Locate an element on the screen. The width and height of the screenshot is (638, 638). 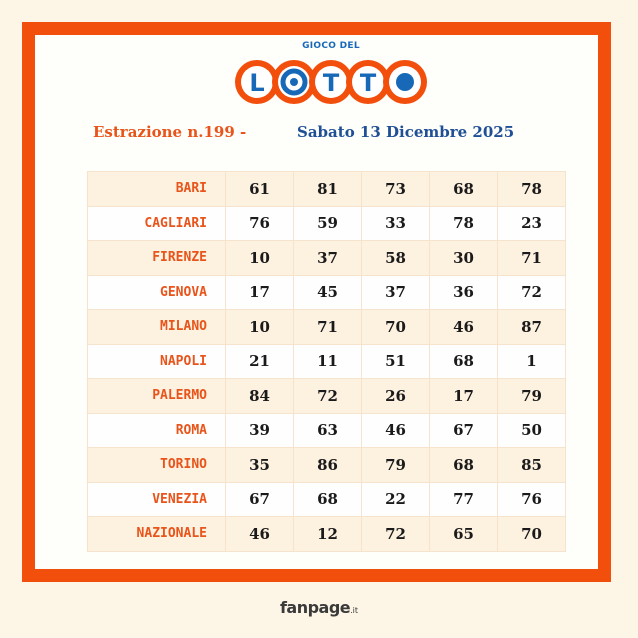
logo-letter-l: L is located at coordinates (256, 83).